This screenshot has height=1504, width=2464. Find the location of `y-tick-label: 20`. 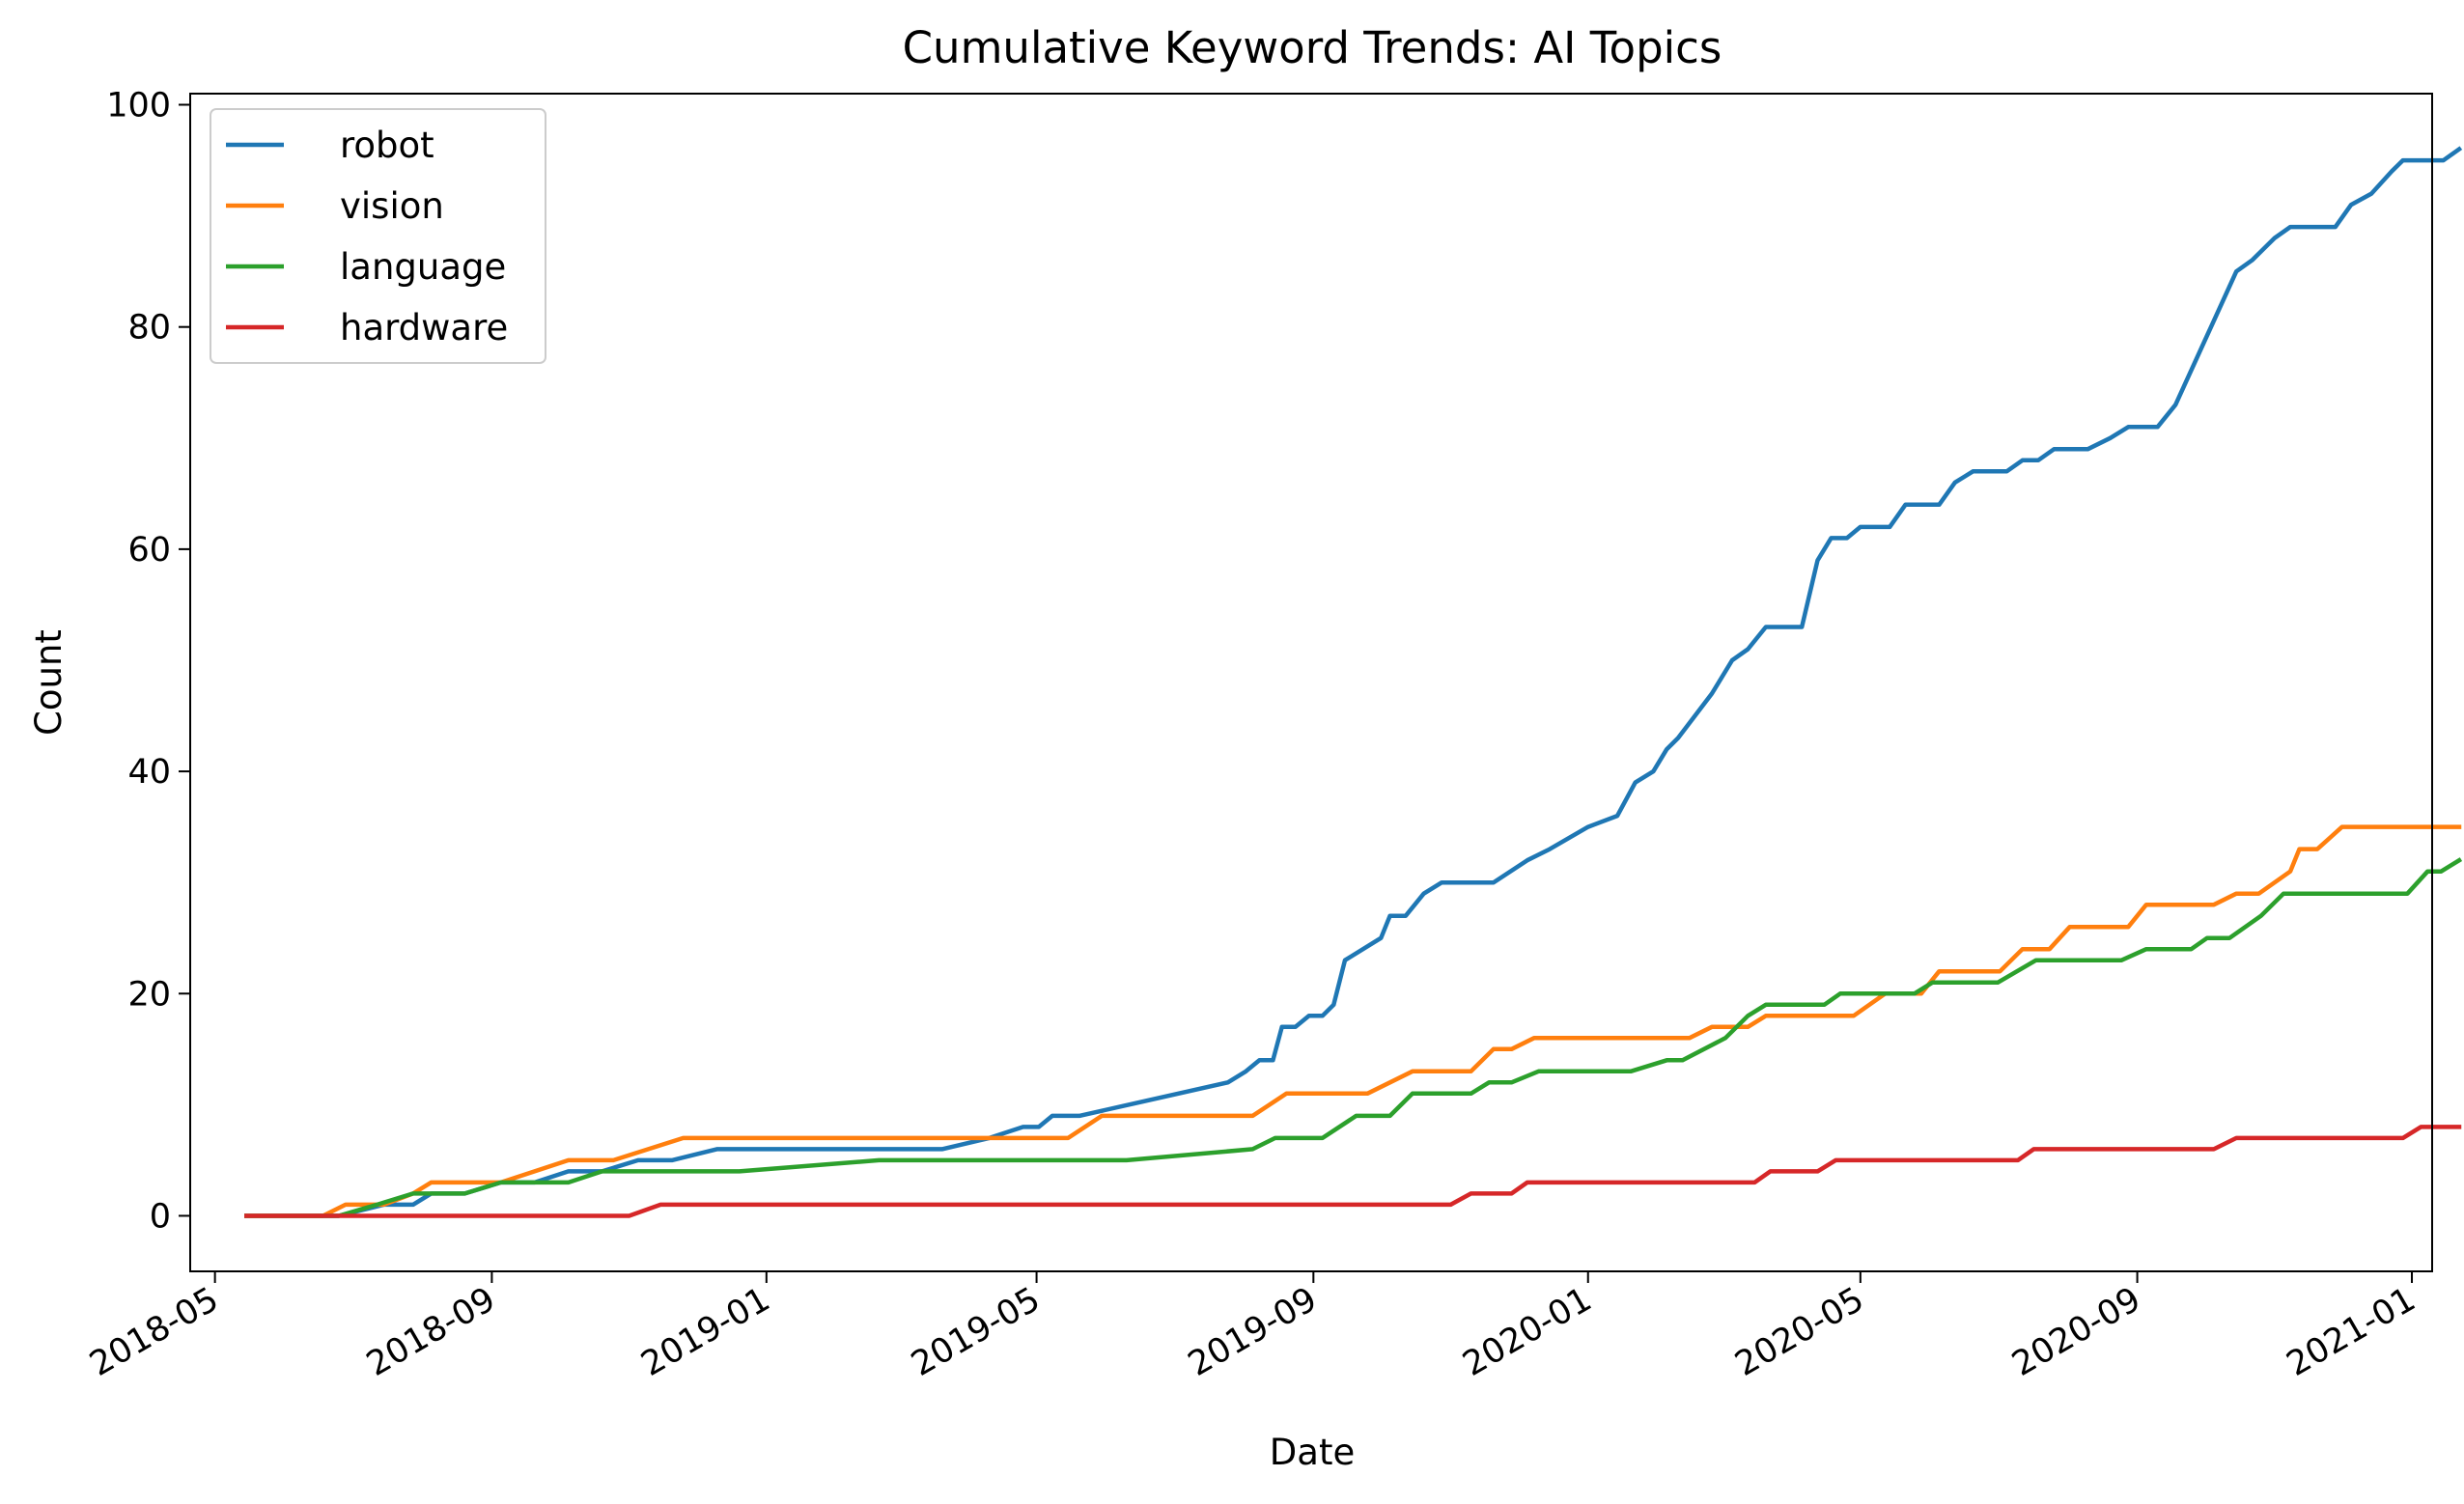

y-tick-label: 20 is located at coordinates (149, 994).